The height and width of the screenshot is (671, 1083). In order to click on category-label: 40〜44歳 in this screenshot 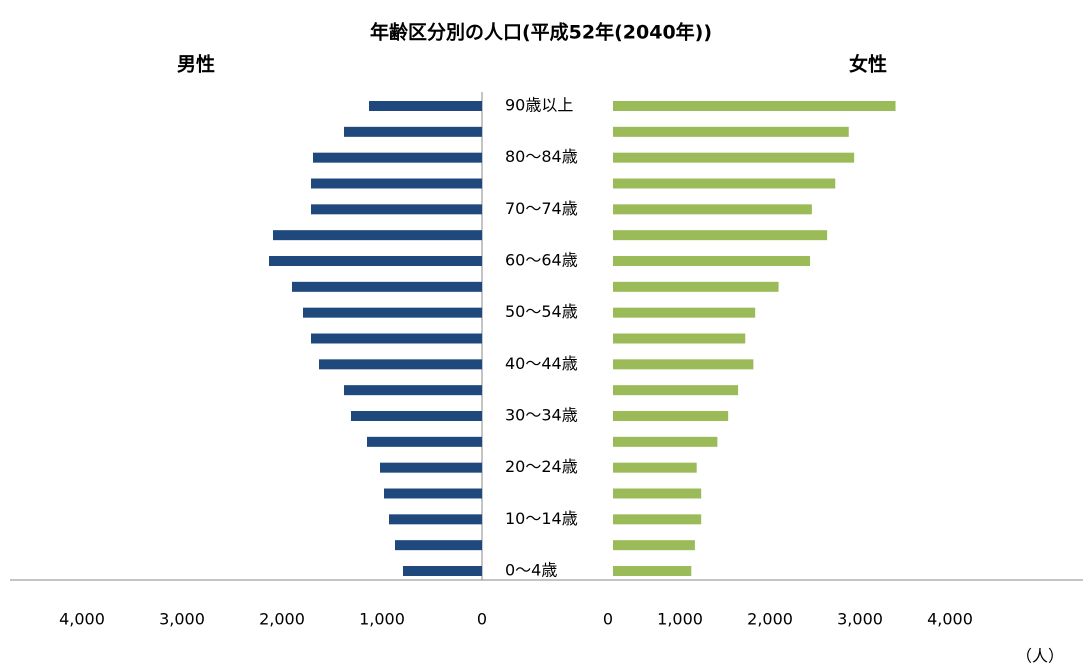, I will do `click(541, 363)`.